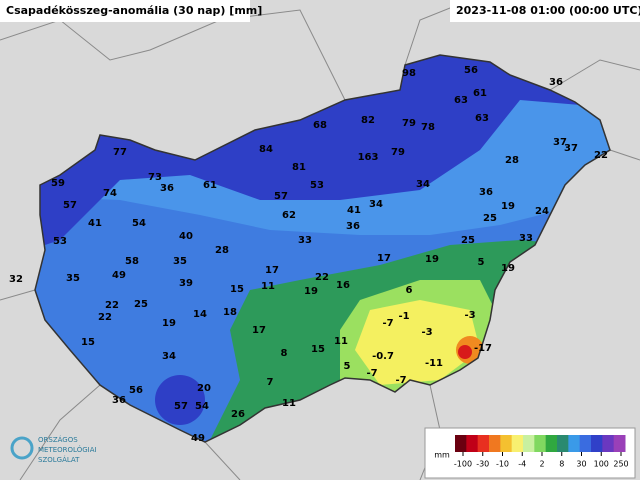 This screenshot has width=640, height=480. What do you see at coordinates (238, 414) in the screenshot?
I see `station-value: 26` at bounding box center [238, 414].